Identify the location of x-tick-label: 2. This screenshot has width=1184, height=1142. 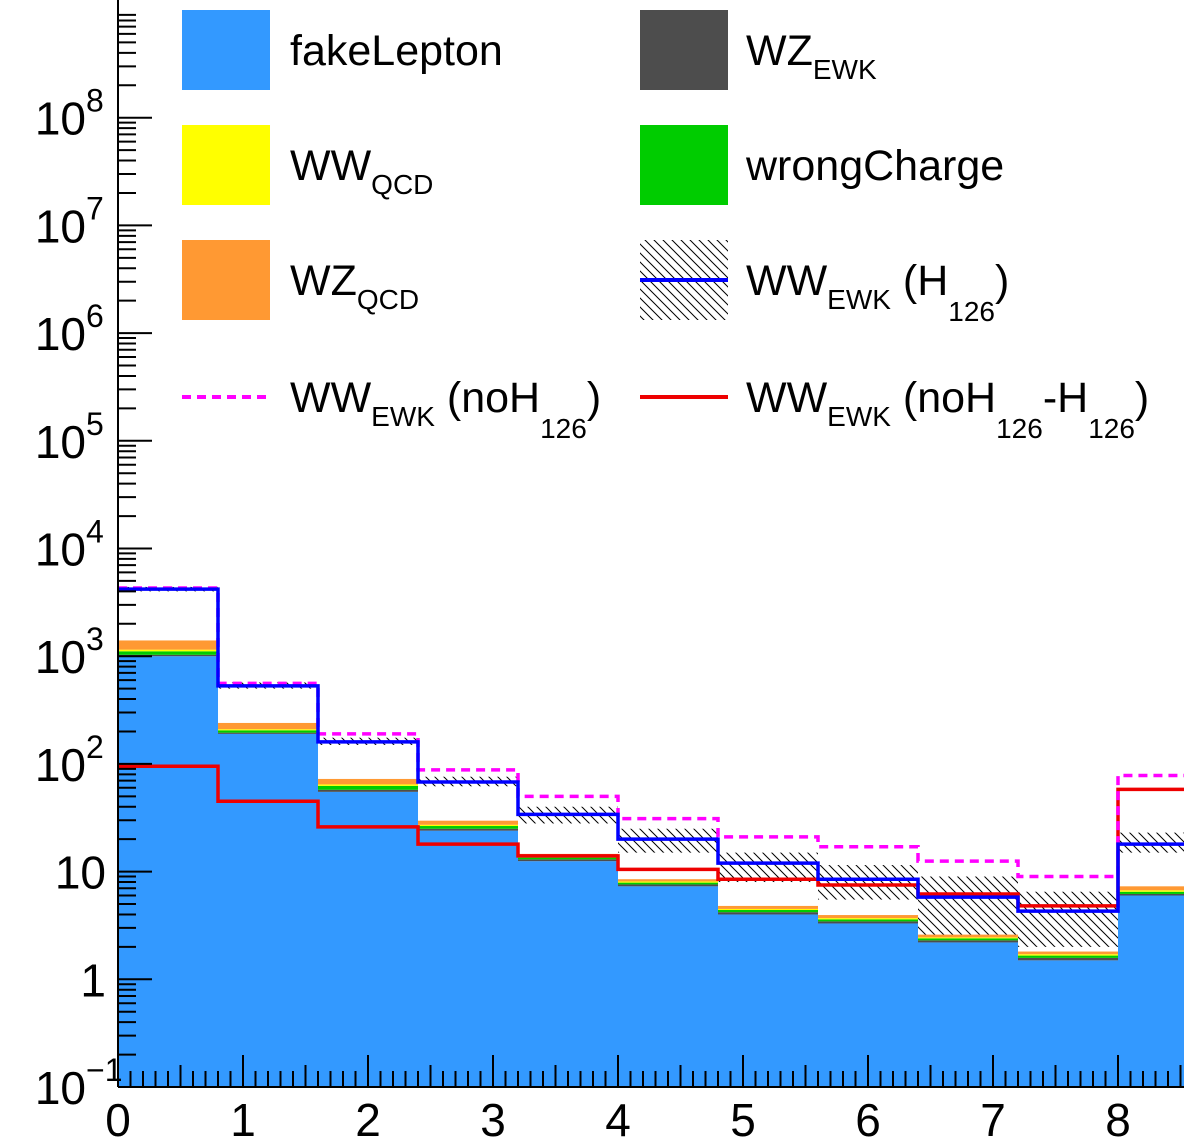
(368, 1118).